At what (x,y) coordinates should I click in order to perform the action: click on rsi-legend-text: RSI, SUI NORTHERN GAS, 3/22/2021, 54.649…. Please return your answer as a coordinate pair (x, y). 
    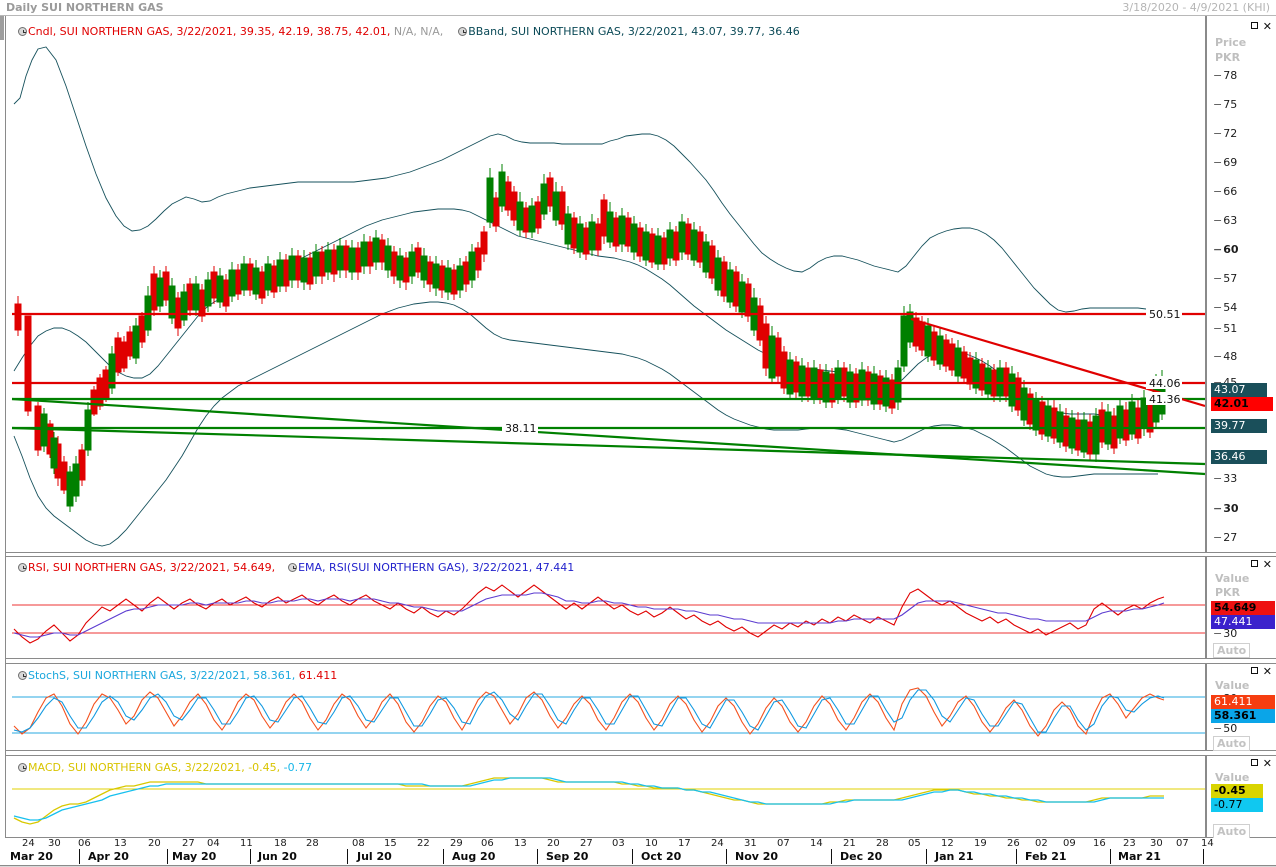
    Looking at the image, I should click on (152, 567).